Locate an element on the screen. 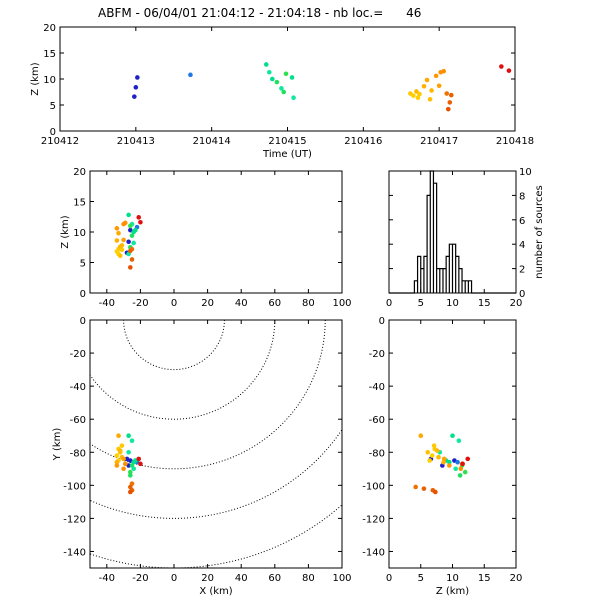  x-tick-label: 20 is located at coordinates (207, 578).